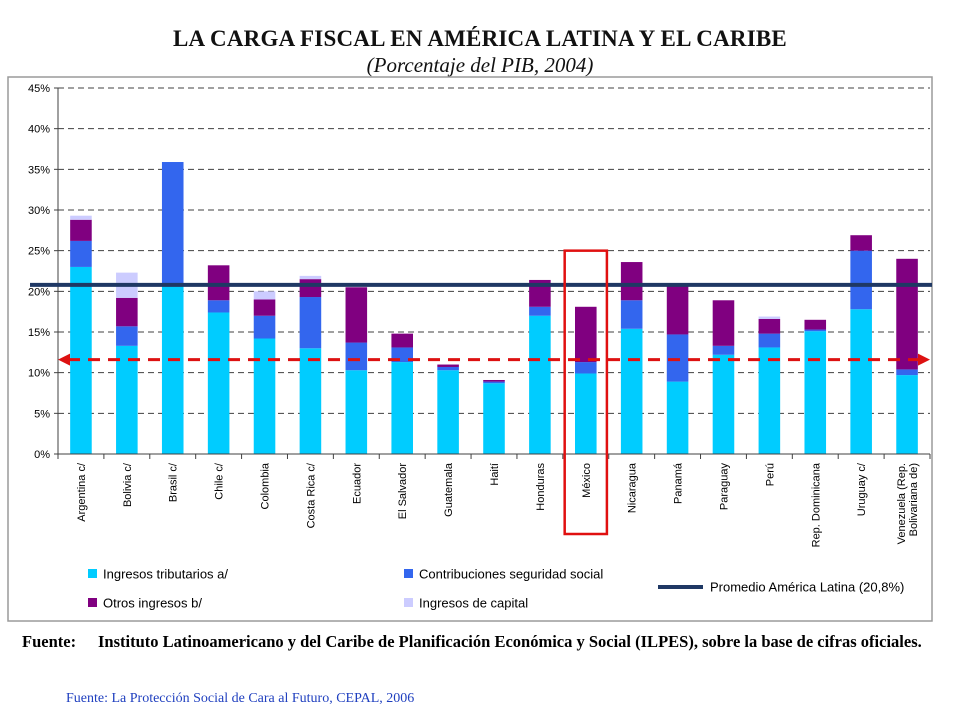 This screenshot has width=960, height=720. What do you see at coordinates (49, 641) in the screenshot?
I see `source-label: Fuente:` at bounding box center [49, 641].